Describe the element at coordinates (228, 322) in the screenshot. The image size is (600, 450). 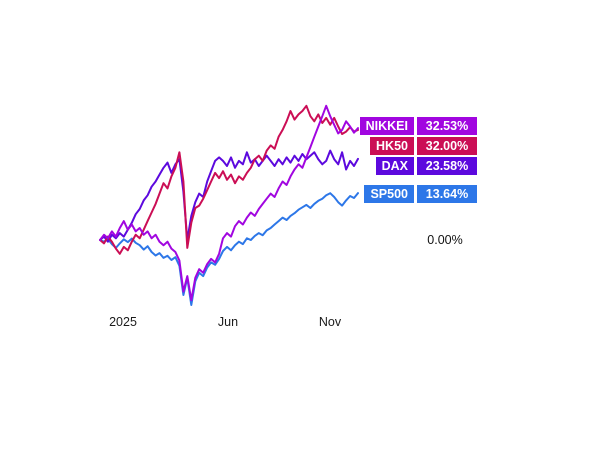
I see `x-tick-jun: Jun` at that location.